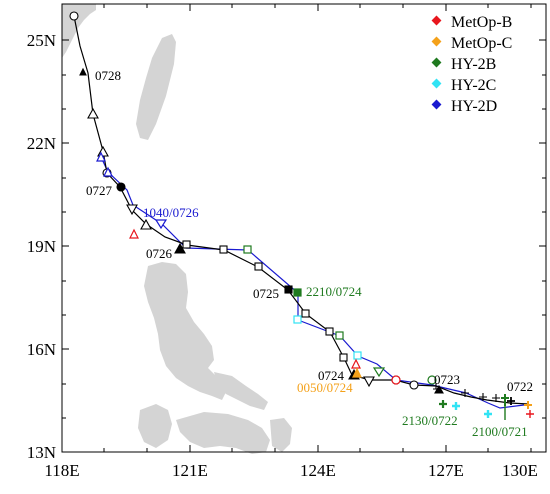  What do you see at coordinates (79, 31) in the screenshot?
I see `china-coast` at bounding box center [79, 31].